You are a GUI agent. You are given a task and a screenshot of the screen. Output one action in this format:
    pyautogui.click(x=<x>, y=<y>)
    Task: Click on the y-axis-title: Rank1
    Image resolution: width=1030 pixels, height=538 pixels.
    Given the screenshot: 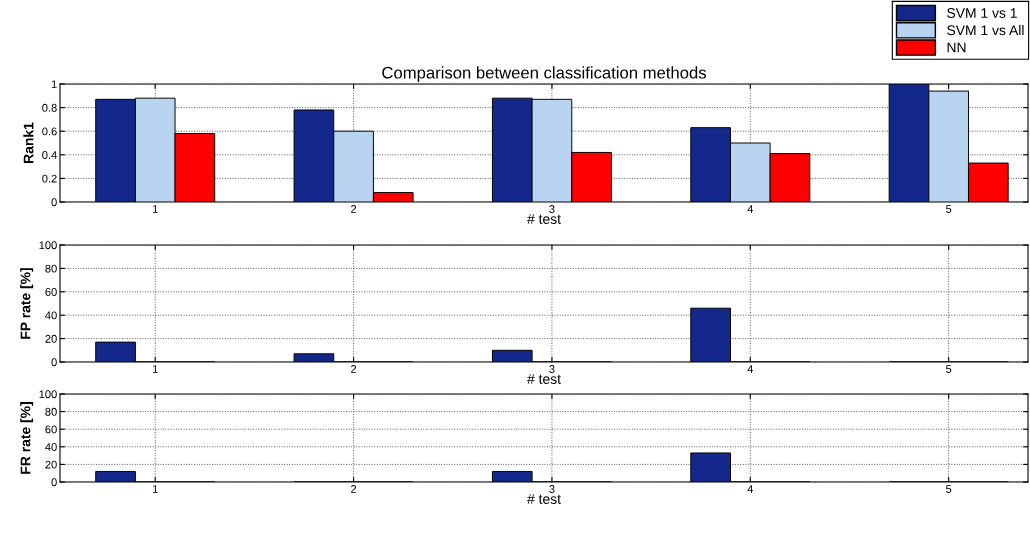 What is the action you would take?
    pyautogui.click(x=28, y=142)
    